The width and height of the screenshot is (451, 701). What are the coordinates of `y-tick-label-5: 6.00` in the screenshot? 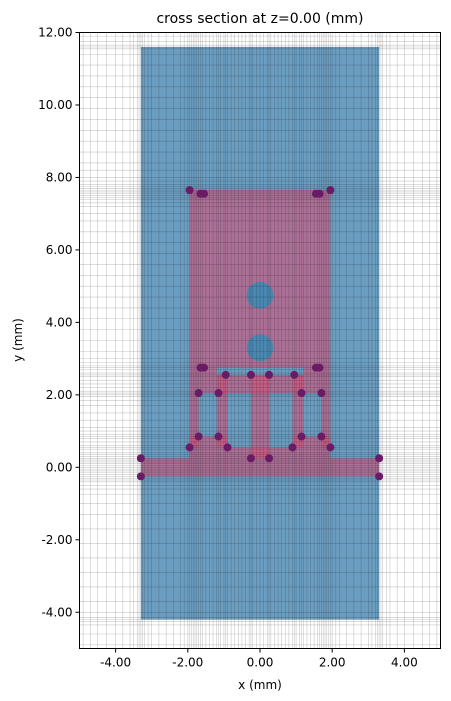 It's located at (59, 250).